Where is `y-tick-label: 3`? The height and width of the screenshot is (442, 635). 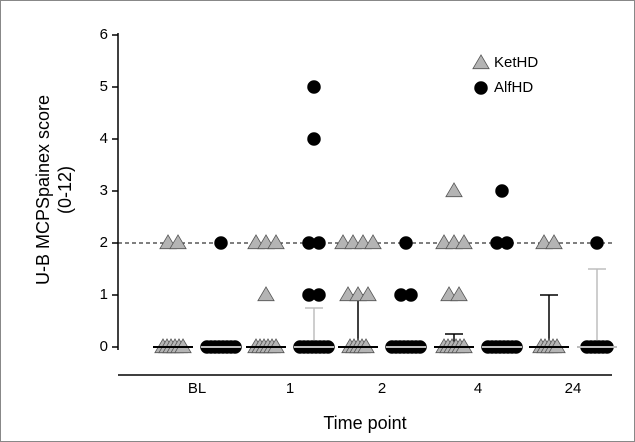 y-tick-label: 3 is located at coordinates (104, 190).